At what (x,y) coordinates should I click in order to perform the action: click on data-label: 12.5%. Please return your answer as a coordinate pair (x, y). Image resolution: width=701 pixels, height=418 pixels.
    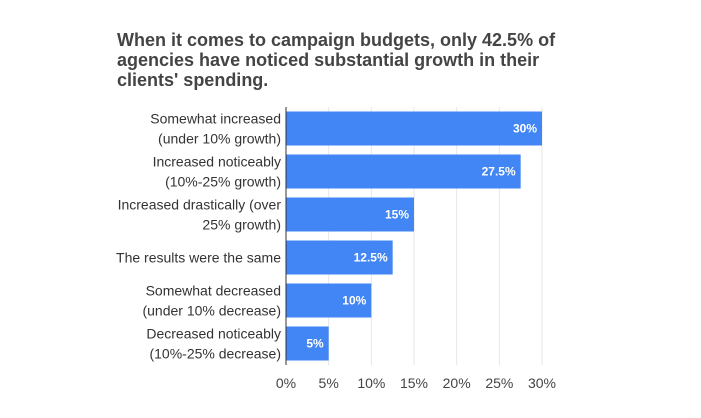
    Looking at the image, I should click on (371, 258).